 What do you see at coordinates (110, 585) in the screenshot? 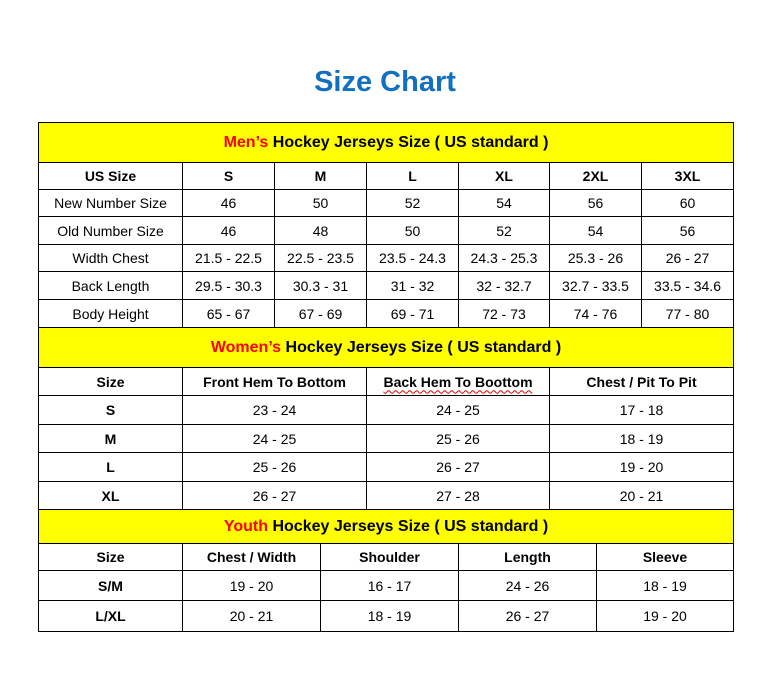
I see `row-label: S/M` at bounding box center [110, 585].